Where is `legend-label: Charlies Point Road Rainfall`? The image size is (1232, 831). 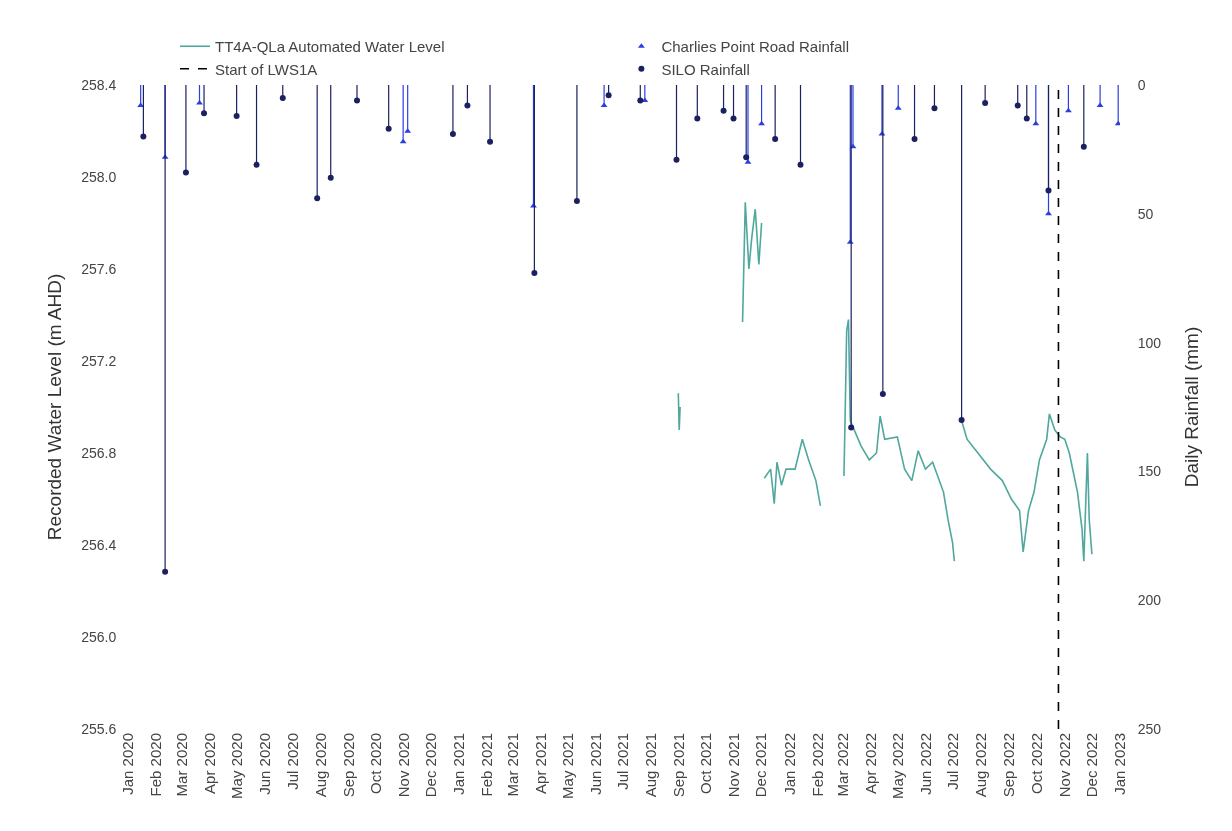
legend-label: Charlies Point Road Rainfall is located at coordinates (755, 47).